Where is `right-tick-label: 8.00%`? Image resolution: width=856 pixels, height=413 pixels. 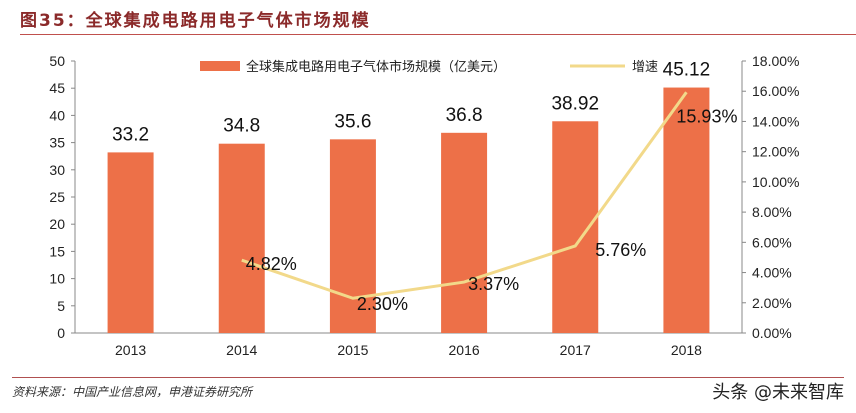 right-tick-label: 8.00% is located at coordinates (772, 212).